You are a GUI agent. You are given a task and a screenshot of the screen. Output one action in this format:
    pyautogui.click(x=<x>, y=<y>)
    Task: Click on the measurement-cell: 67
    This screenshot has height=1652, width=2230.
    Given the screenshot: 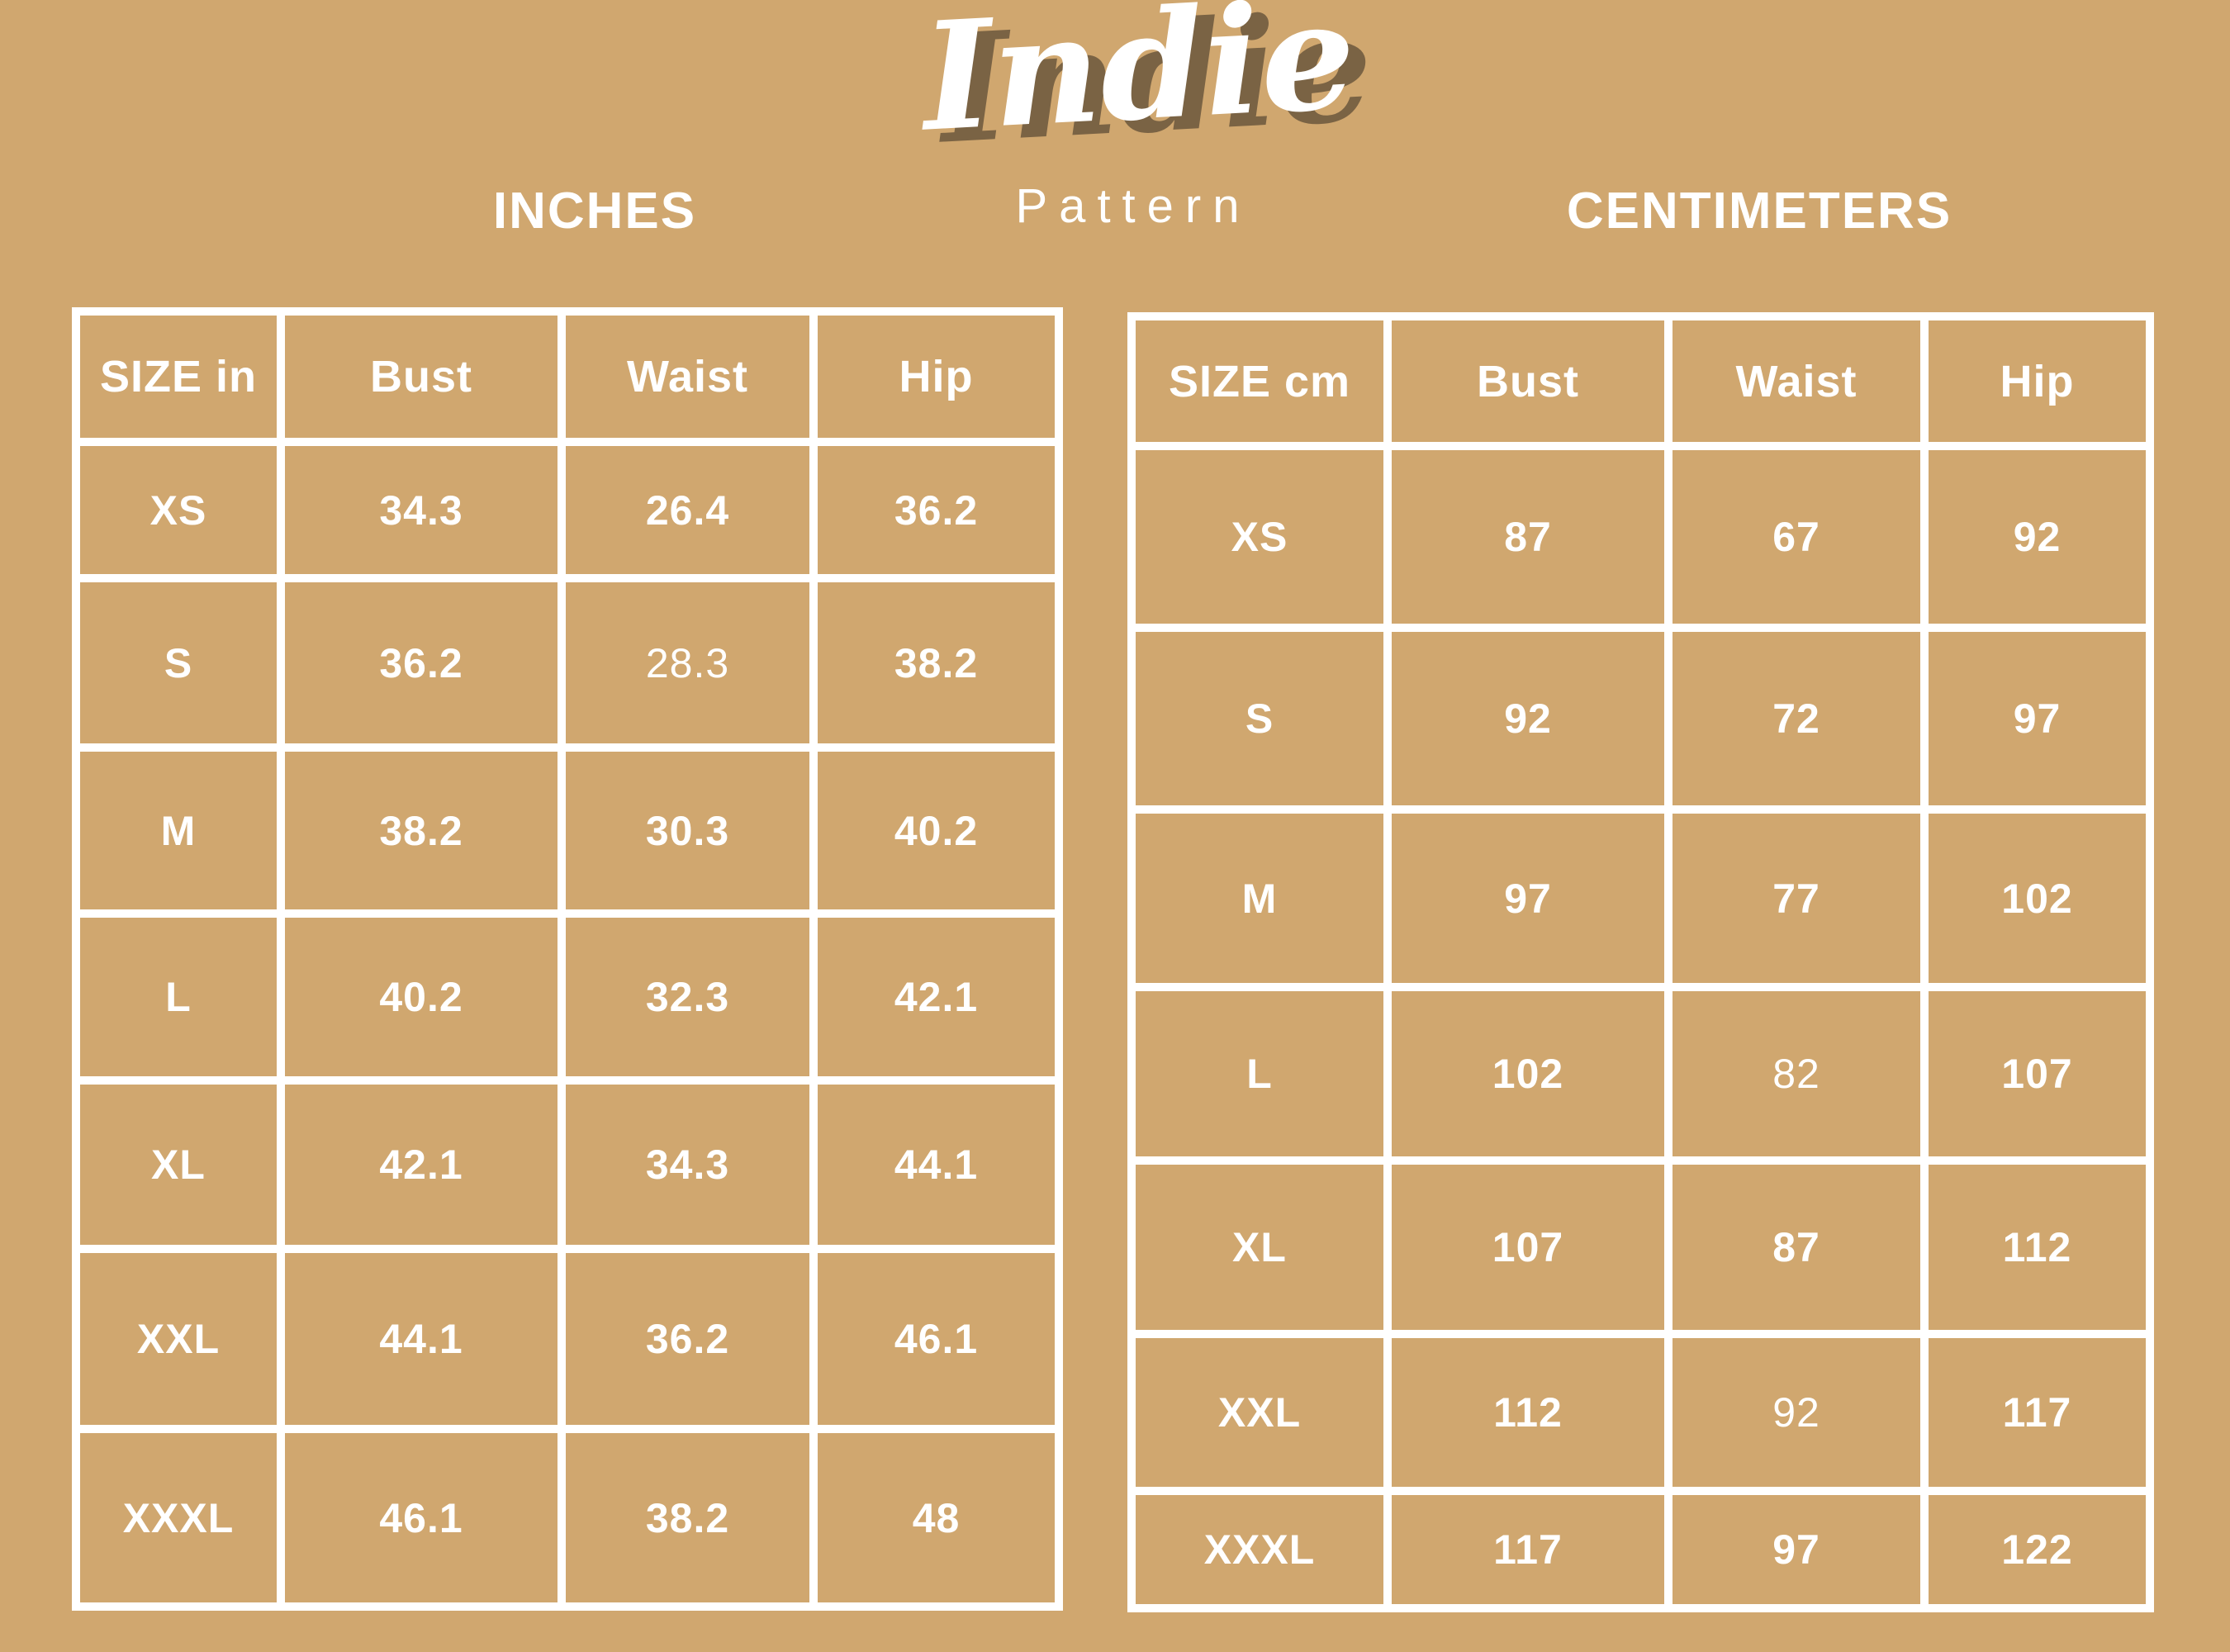 What is the action you would take?
    pyautogui.click(x=1796, y=537)
    